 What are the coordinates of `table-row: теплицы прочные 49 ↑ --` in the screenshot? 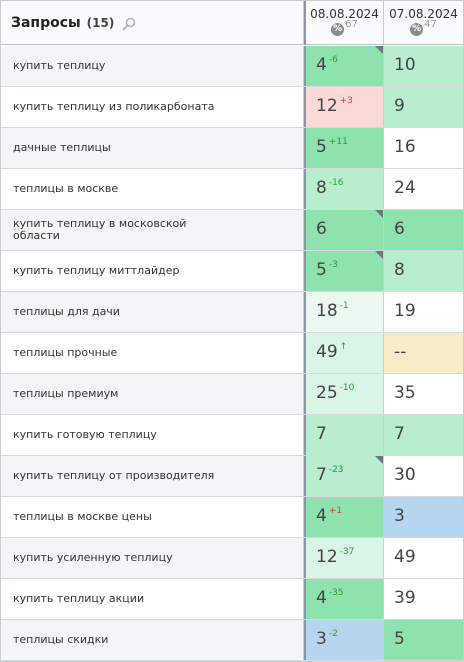 It's located at (232, 353).